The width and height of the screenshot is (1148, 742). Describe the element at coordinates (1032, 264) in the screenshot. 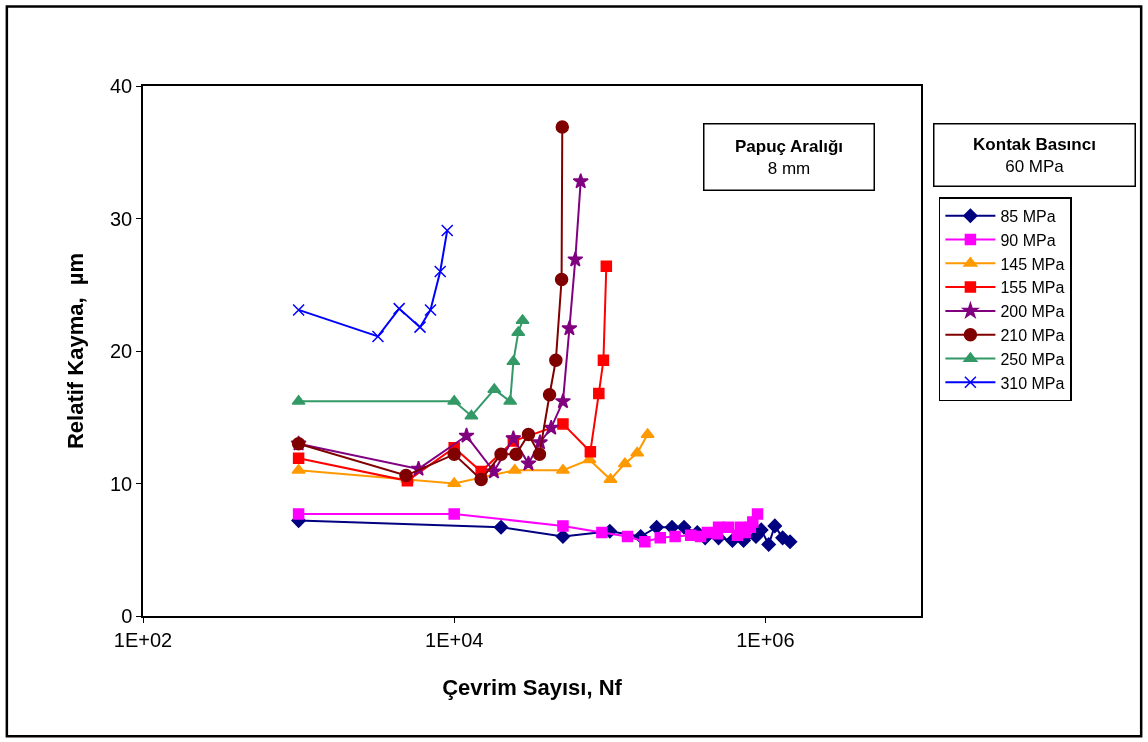

I see `legend-label: 145 MPa` at that location.